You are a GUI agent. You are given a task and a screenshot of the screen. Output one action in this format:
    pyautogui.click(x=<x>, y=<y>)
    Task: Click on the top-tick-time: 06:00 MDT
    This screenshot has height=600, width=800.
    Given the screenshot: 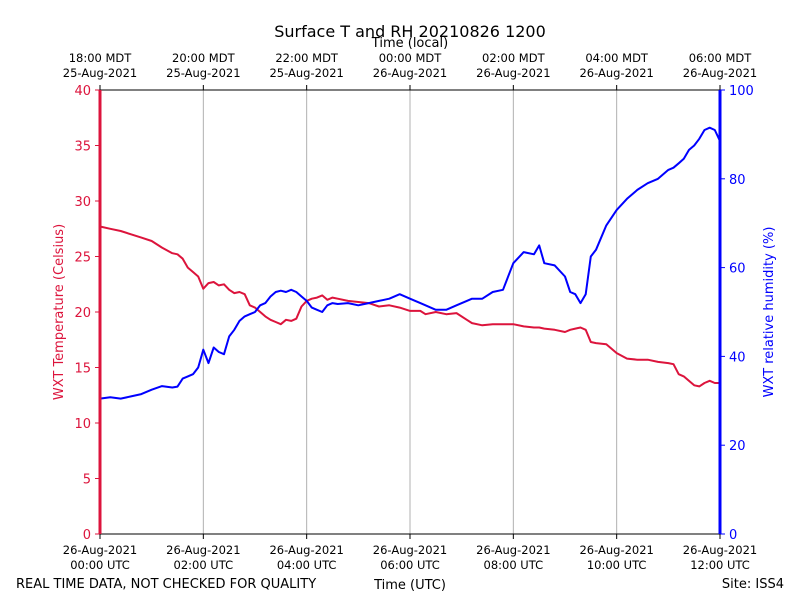 What is the action you would take?
    pyautogui.click(x=721, y=58)
    